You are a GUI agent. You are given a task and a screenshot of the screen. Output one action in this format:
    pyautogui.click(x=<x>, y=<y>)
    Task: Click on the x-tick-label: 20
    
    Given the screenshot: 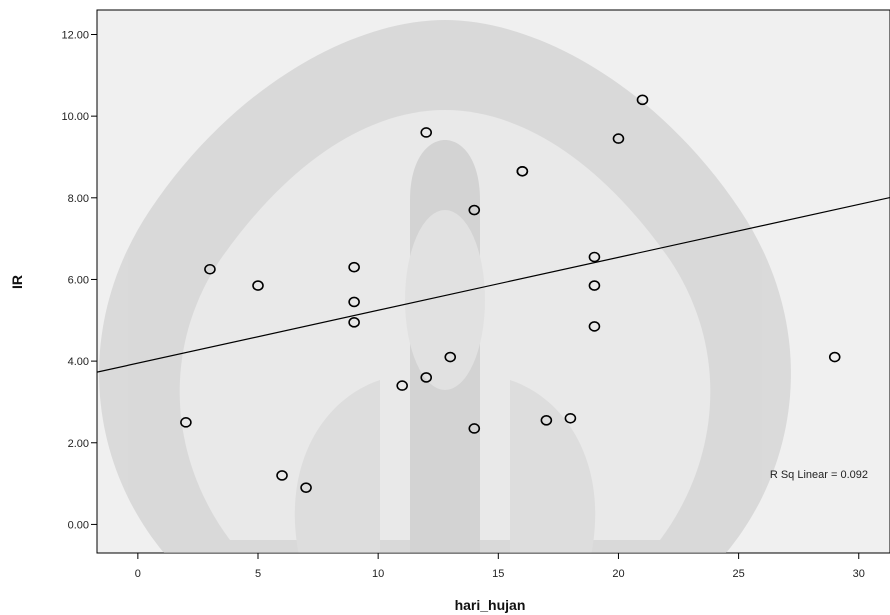 What is the action you would take?
    pyautogui.click(x=618, y=574)
    